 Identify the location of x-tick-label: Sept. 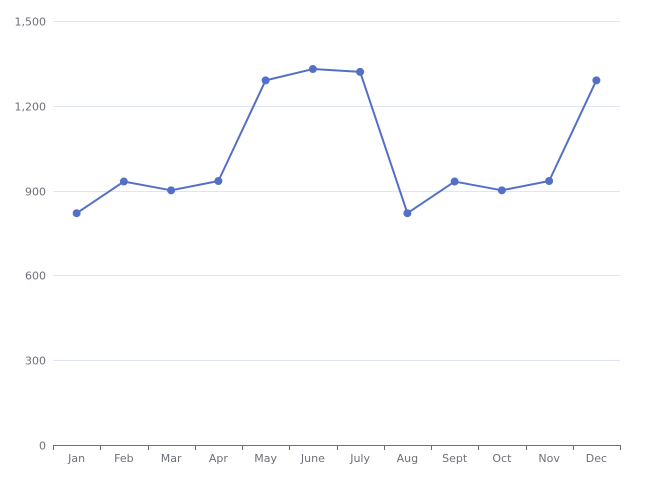
(455, 458).